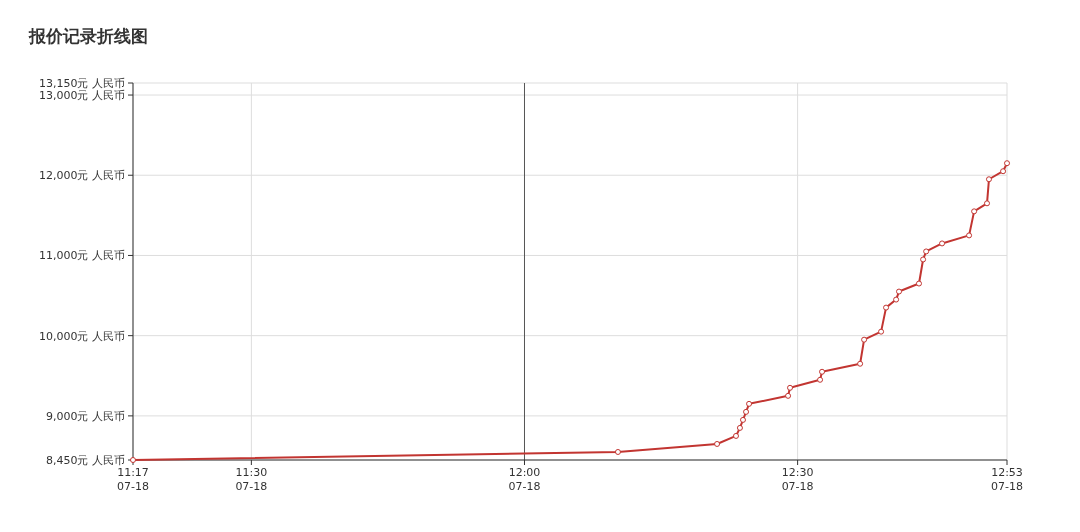  I want to click on x-tick-label: 11:30, so click(251, 472).